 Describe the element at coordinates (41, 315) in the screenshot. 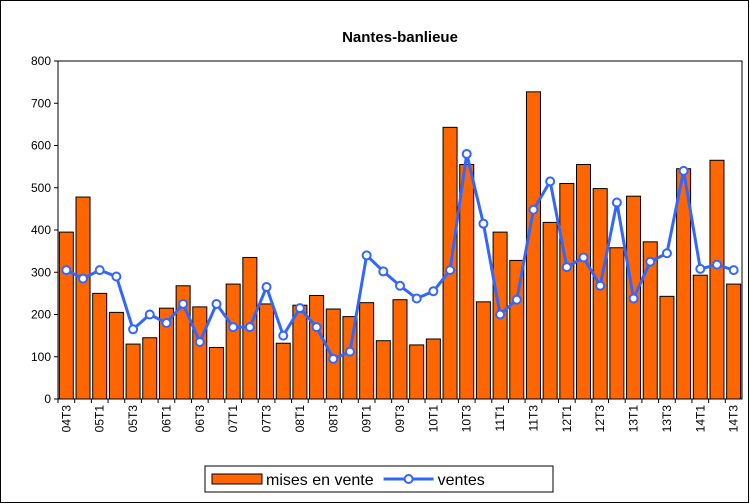

I see `y-tick-label: 200` at that location.